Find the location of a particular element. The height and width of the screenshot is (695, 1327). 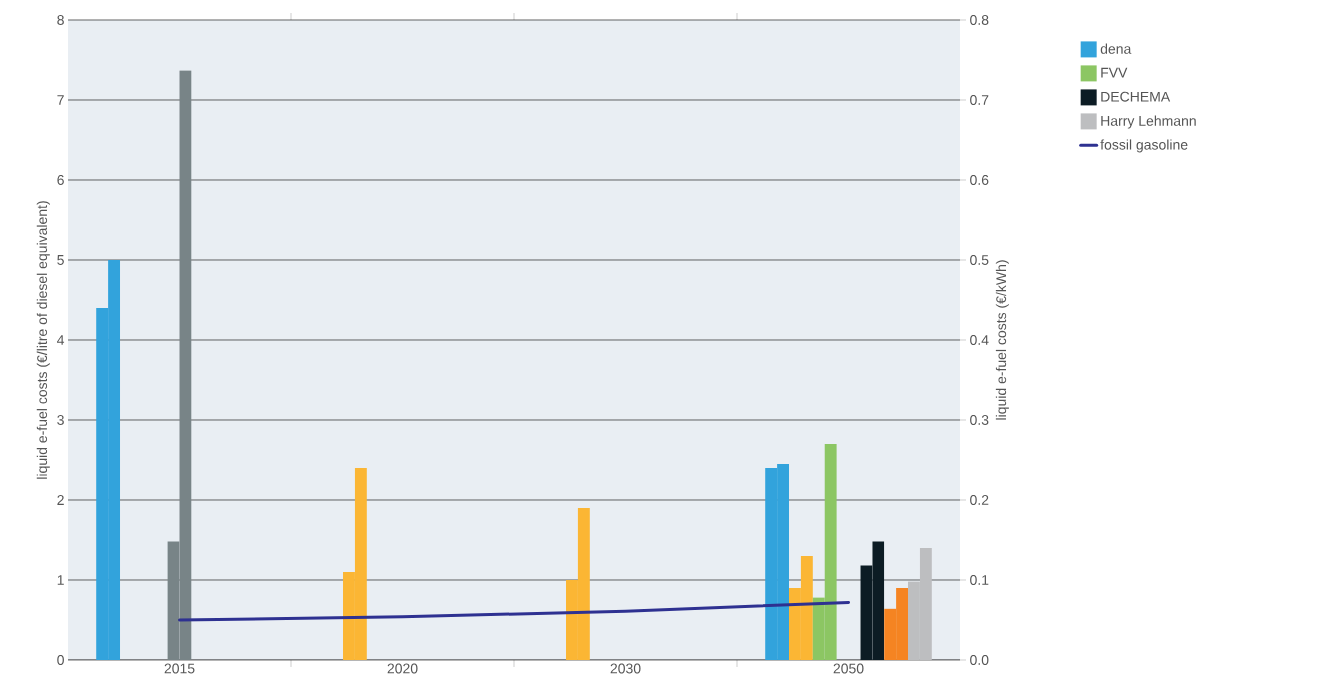

line-series is located at coordinates (514, 611).